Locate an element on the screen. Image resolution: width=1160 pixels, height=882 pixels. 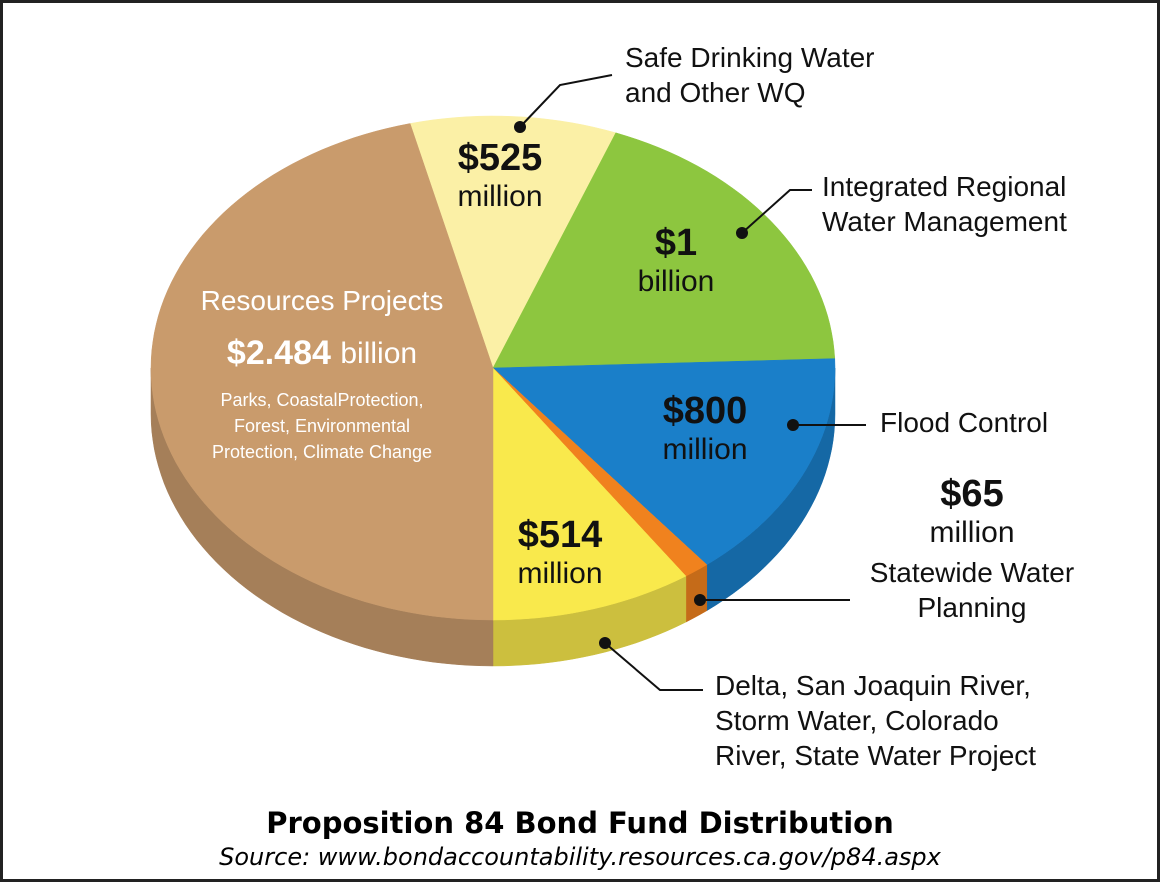
data-label: $525 million is located at coordinates (499, 175).